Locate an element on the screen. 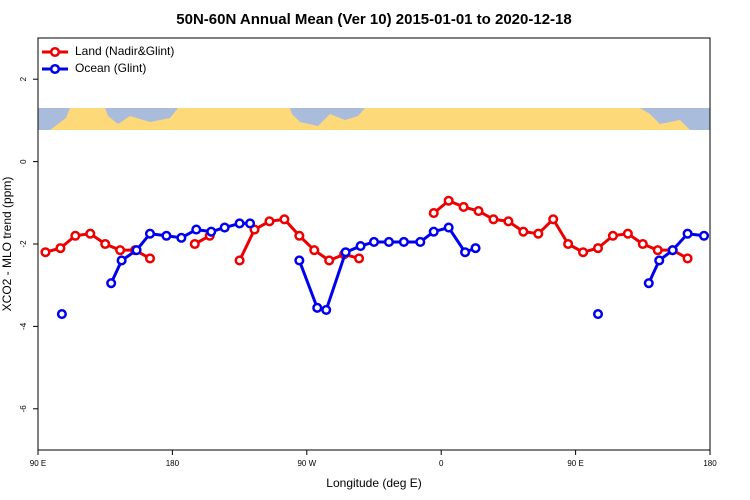 The height and width of the screenshot is (500, 750). legend-label: Land (Nadir&Glint) is located at coordinates (124, 51).